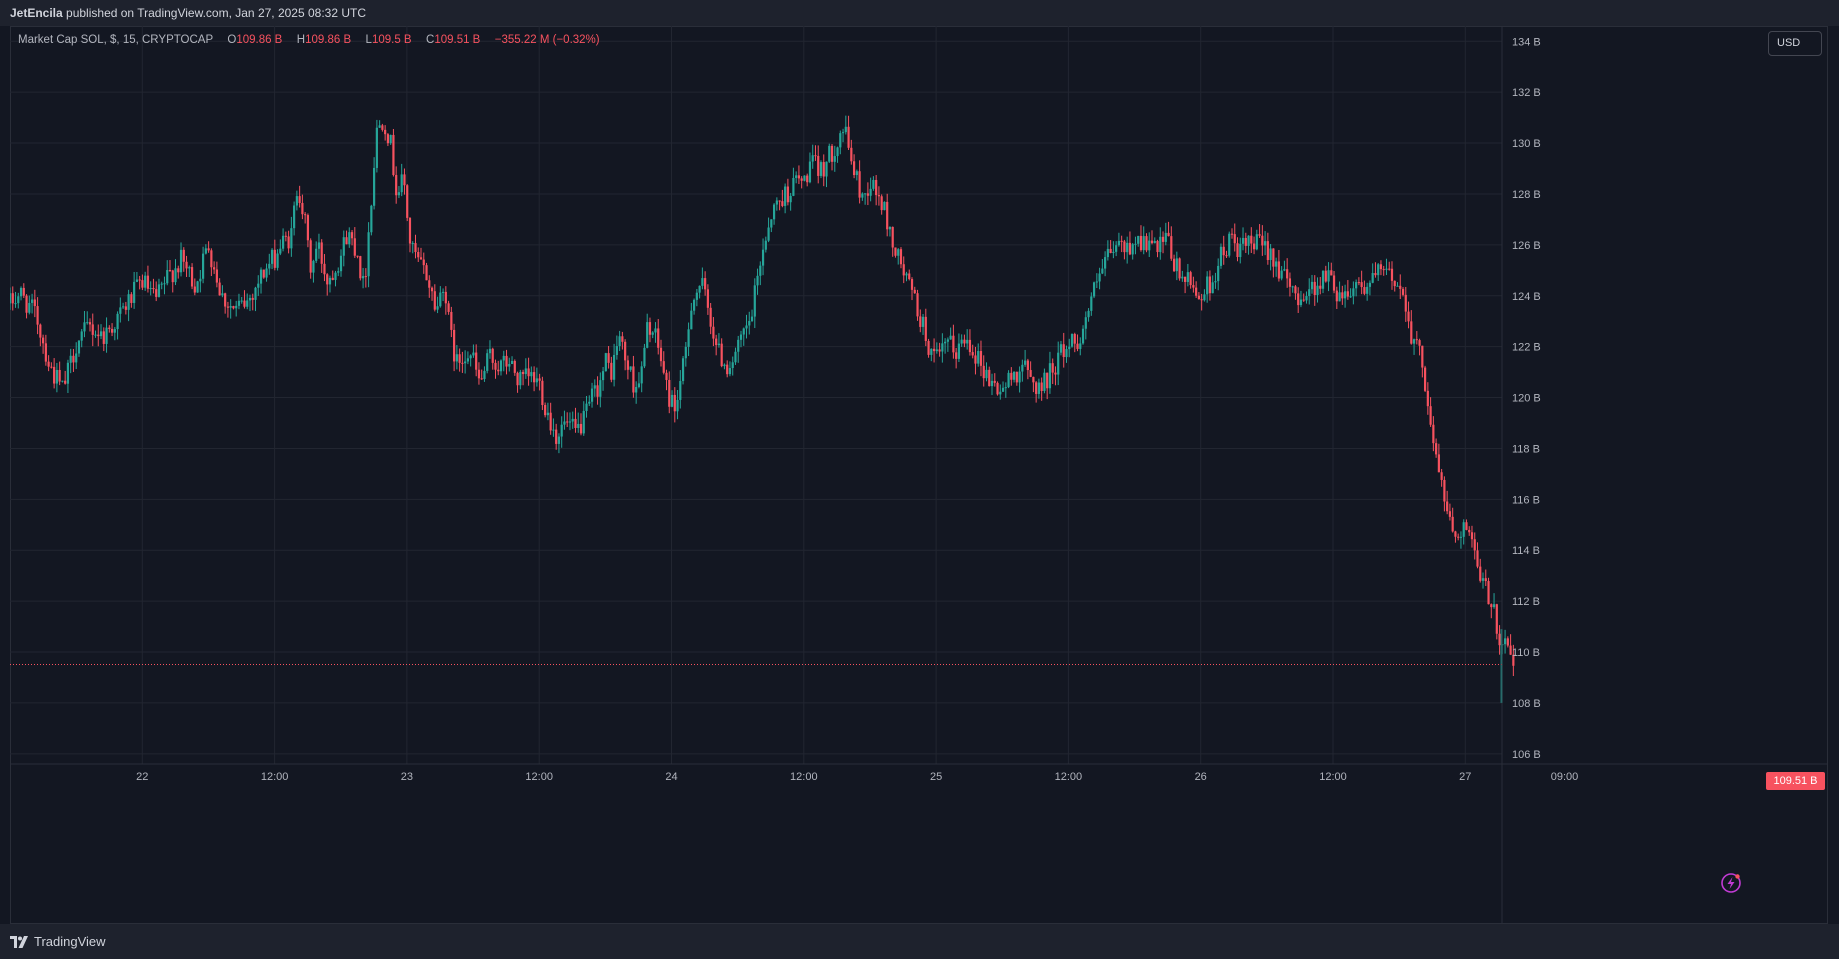  I want to click on symbol-info: Market Cap SOL, $, 15, CRYPTOCAP, so click(115, 40).